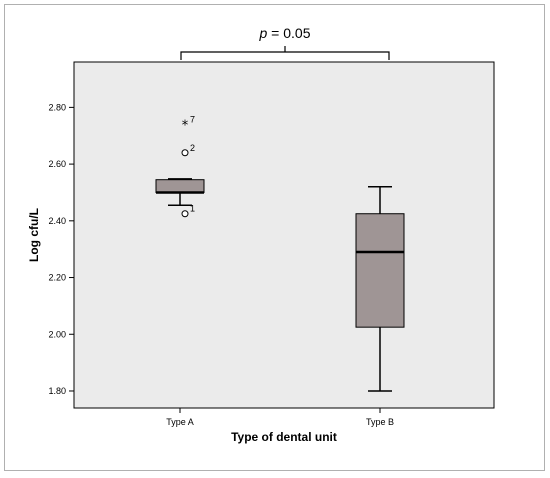 This screenshot has width=550, height=478. I want to click on significance-bracket, so click(285, 53).